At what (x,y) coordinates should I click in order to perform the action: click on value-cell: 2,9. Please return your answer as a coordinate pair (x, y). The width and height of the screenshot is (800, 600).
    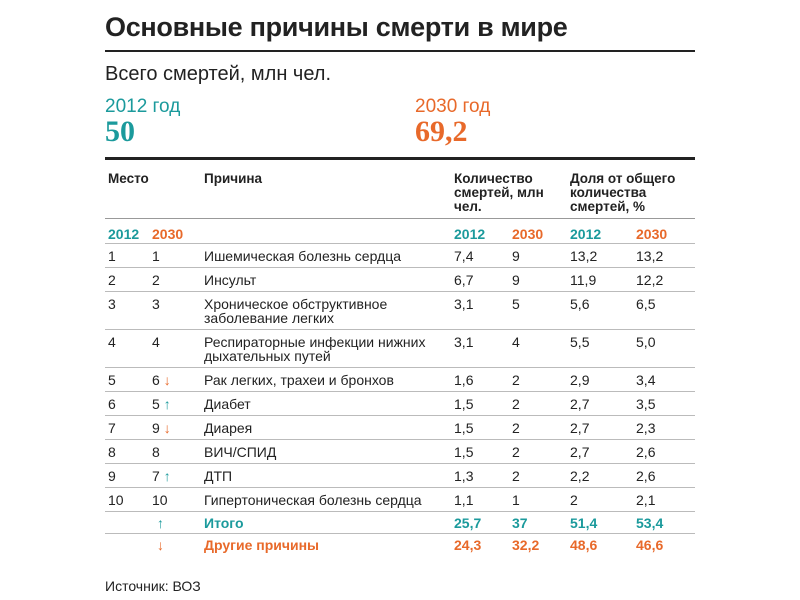
    Looking at the image, I should click on (600, 379).